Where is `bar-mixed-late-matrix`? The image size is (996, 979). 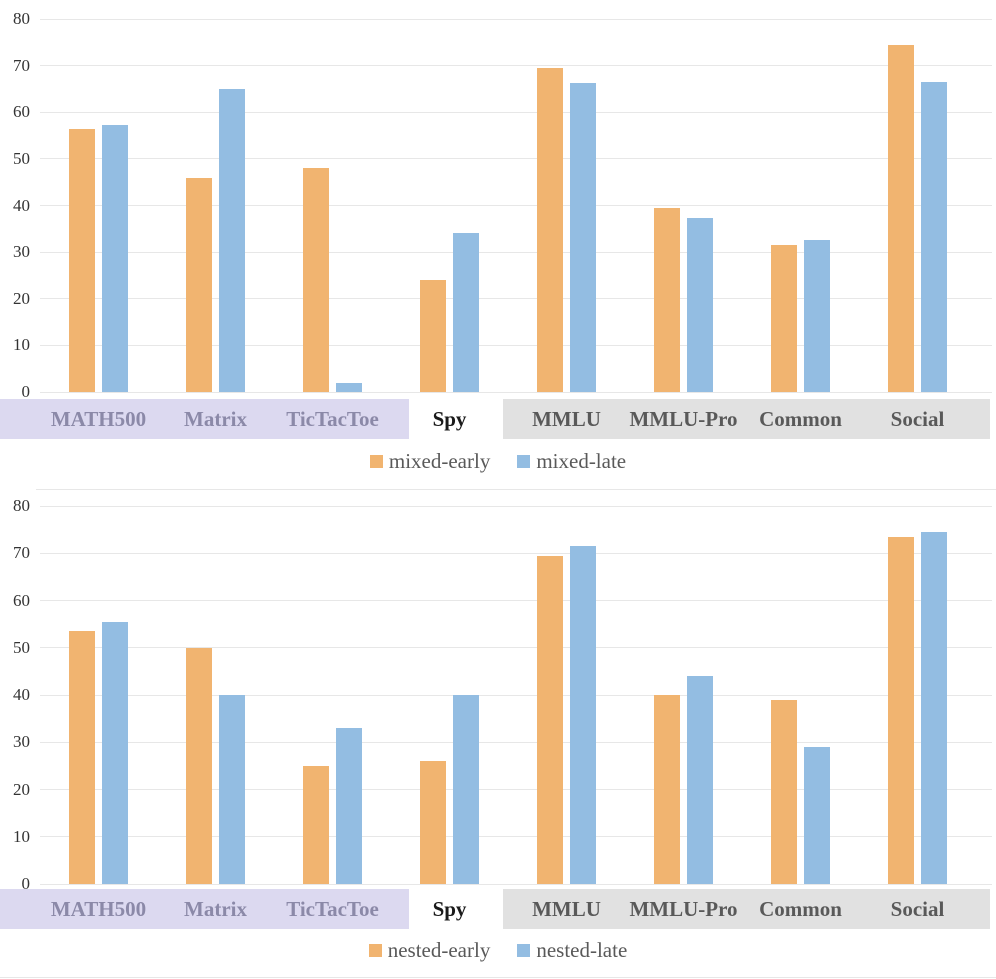 bar-mixed-late-matrix is located at coordinates (232, 240).